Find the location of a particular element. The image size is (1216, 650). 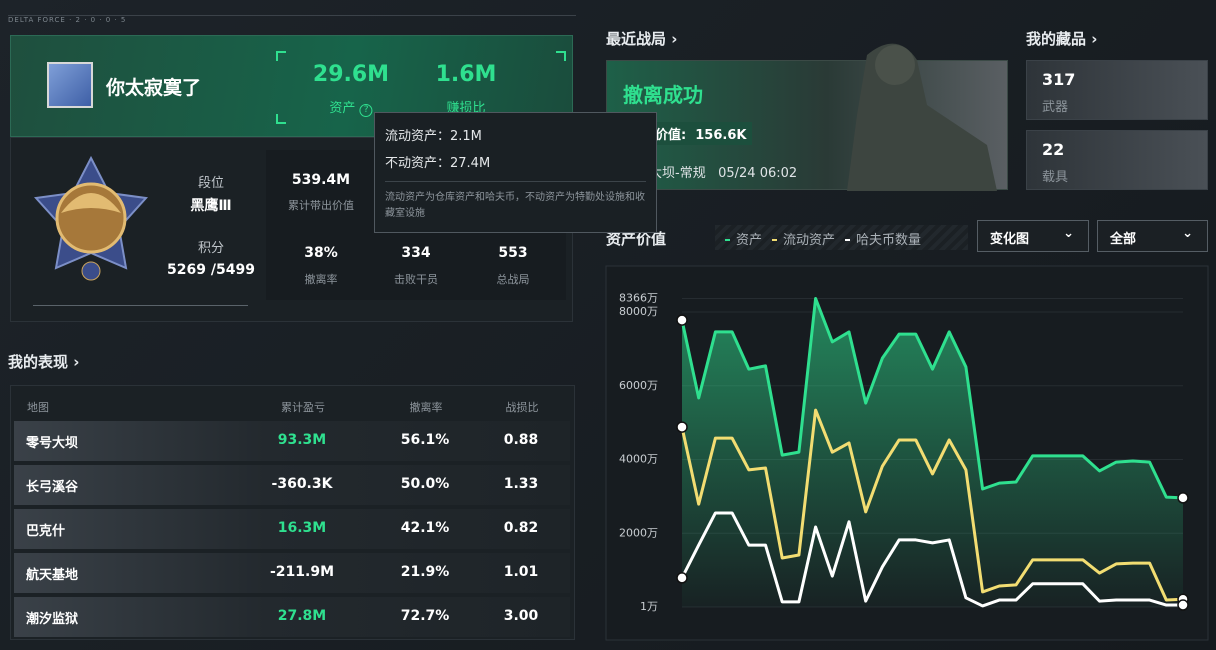

legend-item: 流动资产 is located at coordinates (803, 240).